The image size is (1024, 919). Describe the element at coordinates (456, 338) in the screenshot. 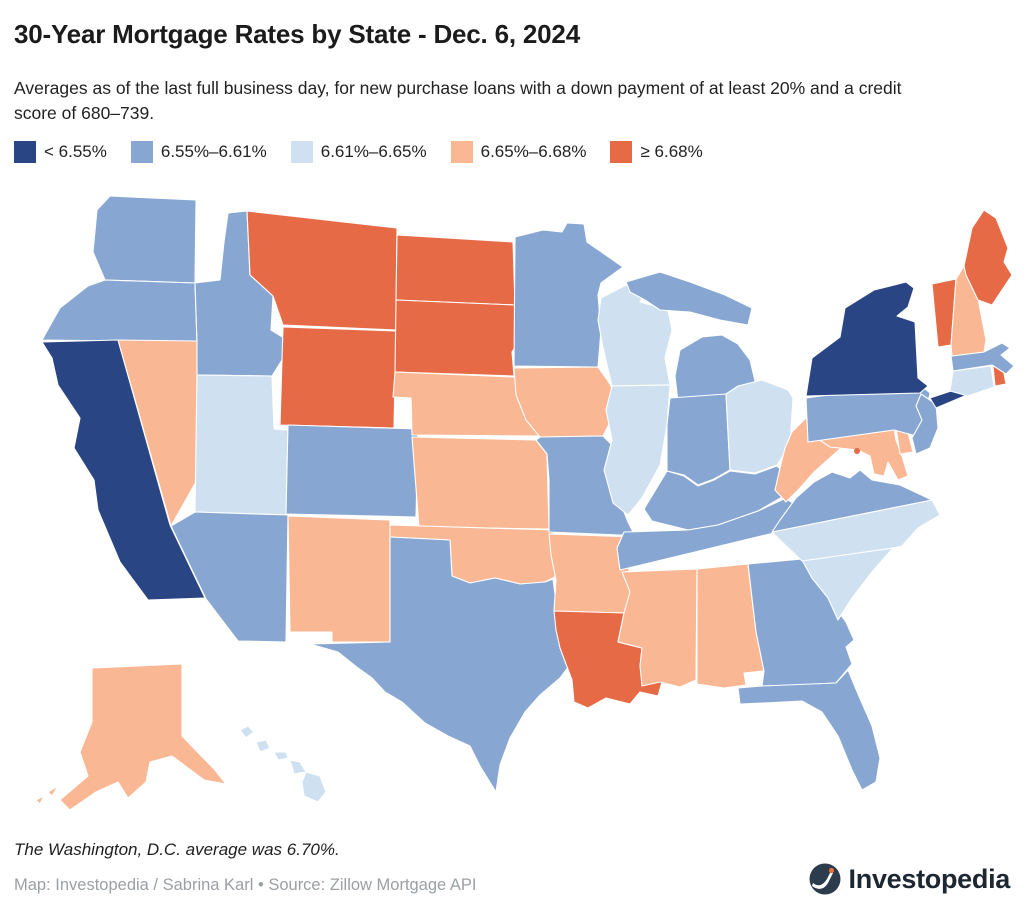

I see `state-SD: South Dakota: ≥ 6.68%` at that location.